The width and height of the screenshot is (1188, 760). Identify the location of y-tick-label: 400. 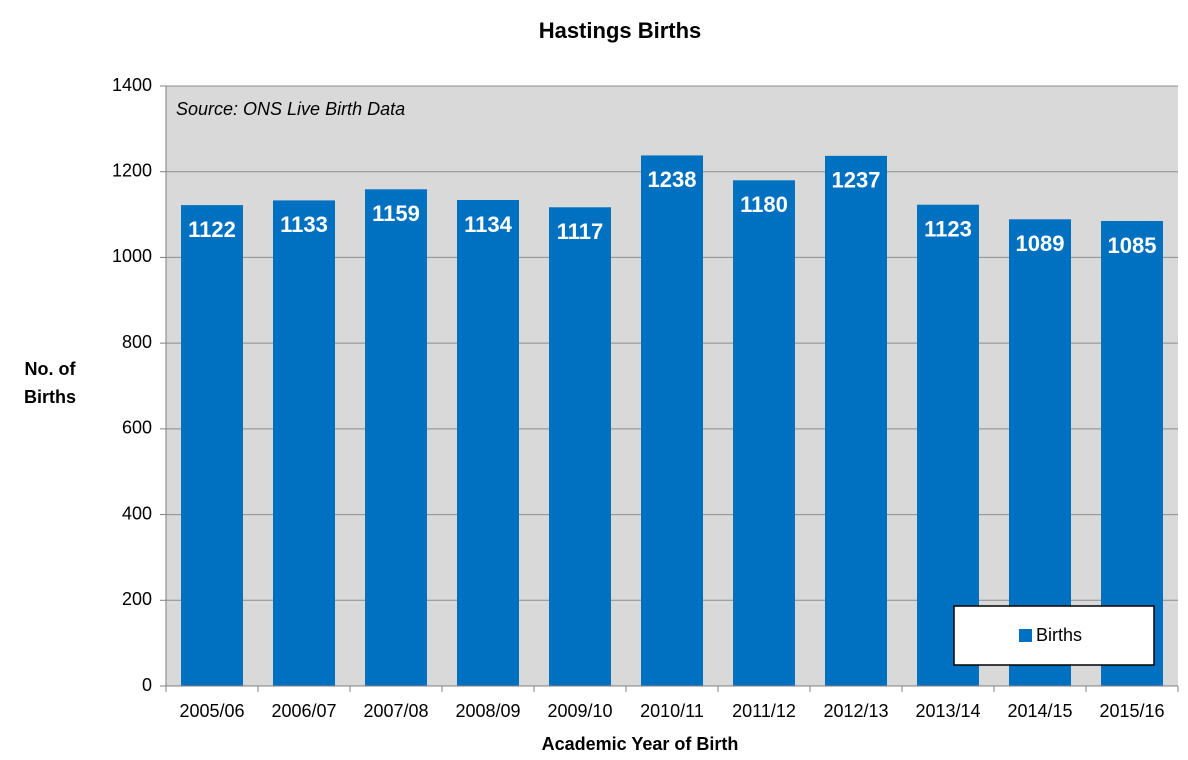
(137, 513).